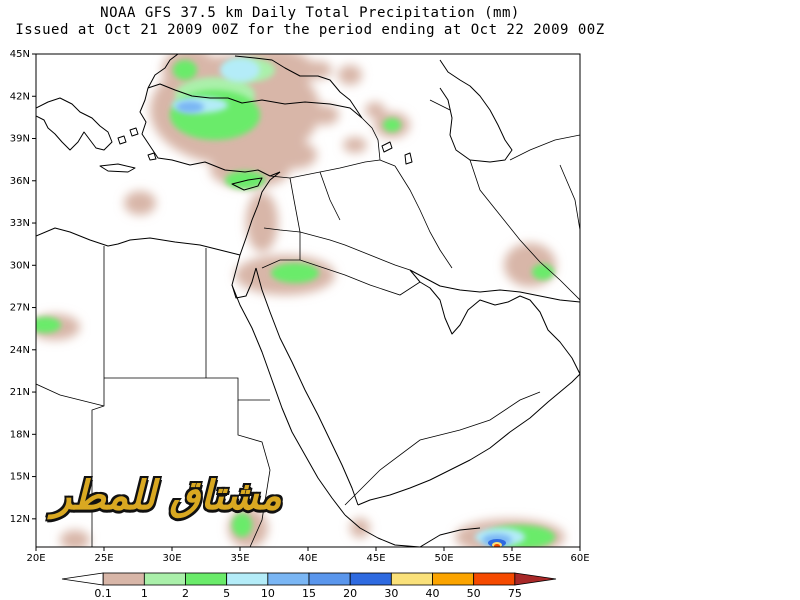 The height and width of the screenshot is (600, 800). Describe the element at coordinates (309, 593) in the screenshot. I see `legend-label: 15` at that location.